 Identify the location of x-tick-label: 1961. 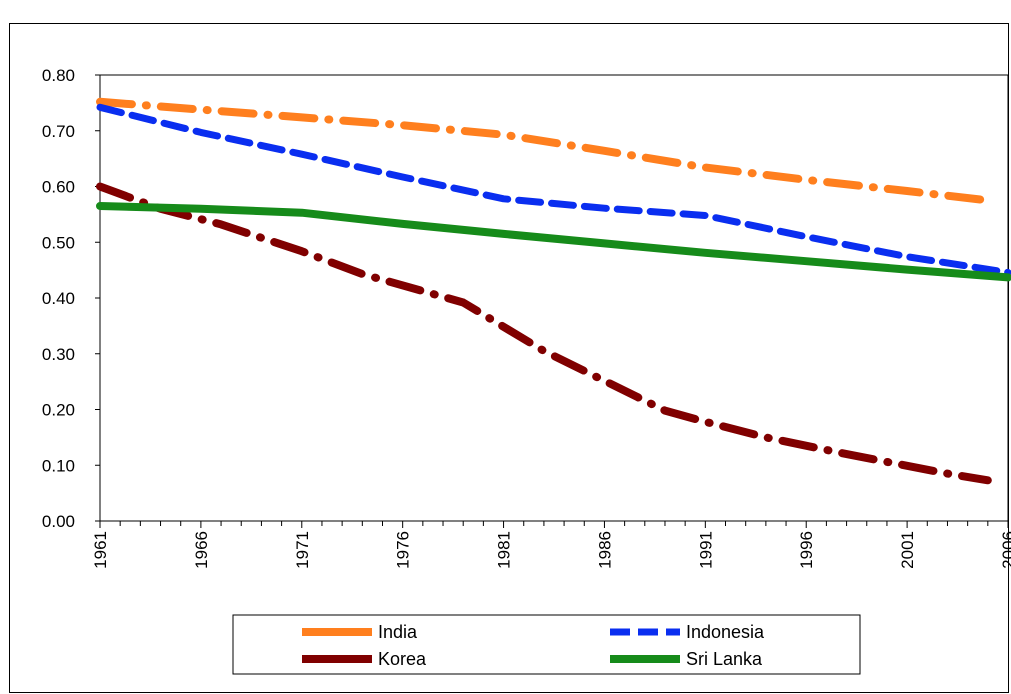
(100, 550).